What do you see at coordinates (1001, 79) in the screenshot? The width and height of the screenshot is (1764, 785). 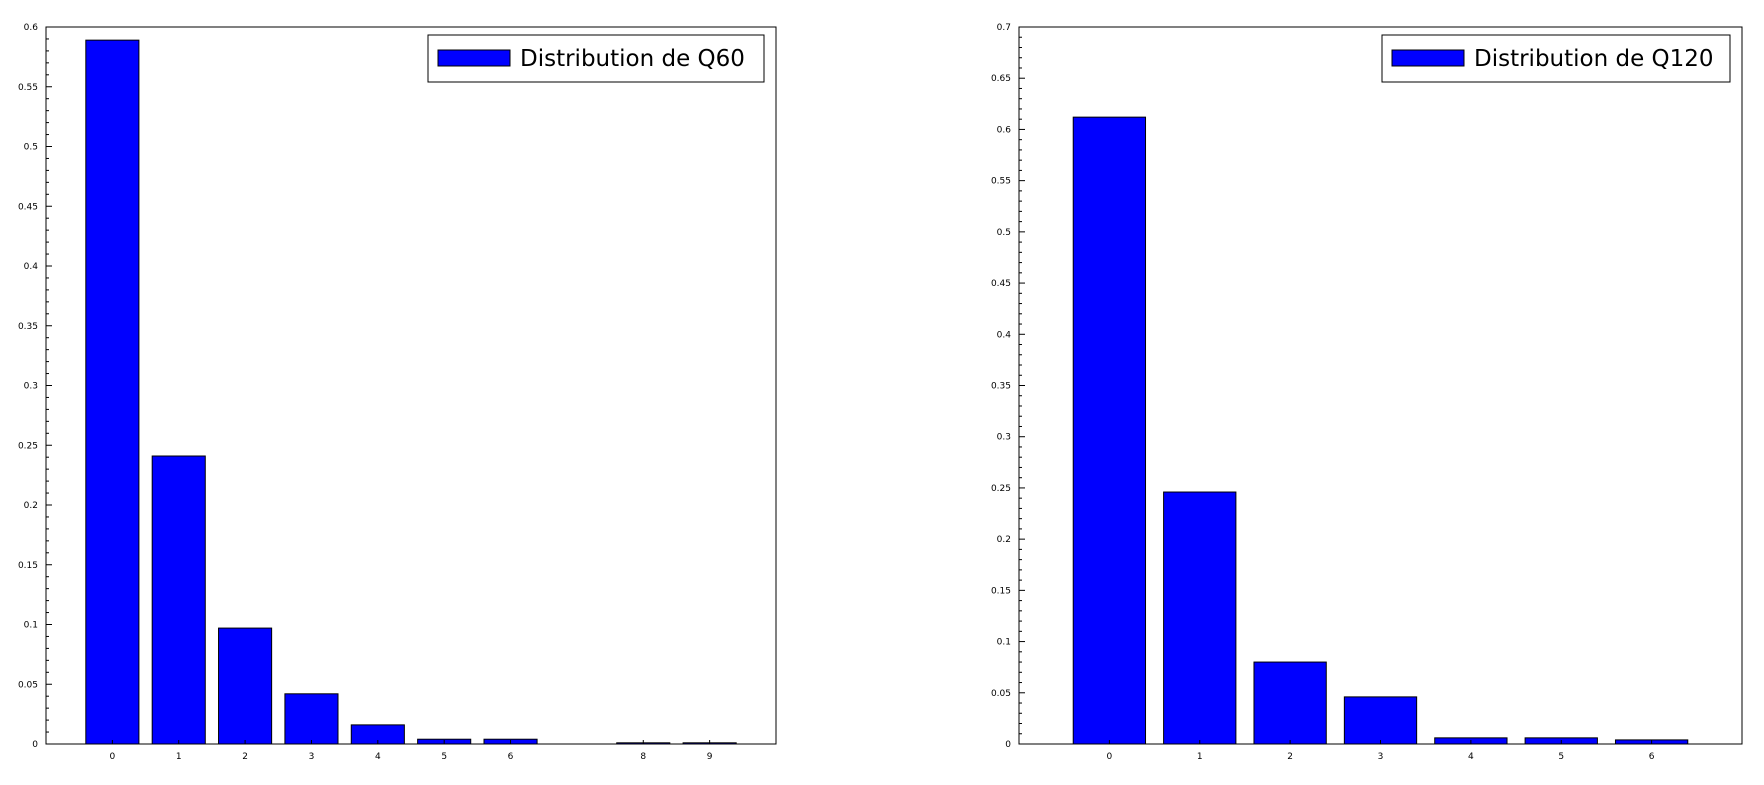 I see `y-tick-label: 0.65` at bounding box center [1001, 79].